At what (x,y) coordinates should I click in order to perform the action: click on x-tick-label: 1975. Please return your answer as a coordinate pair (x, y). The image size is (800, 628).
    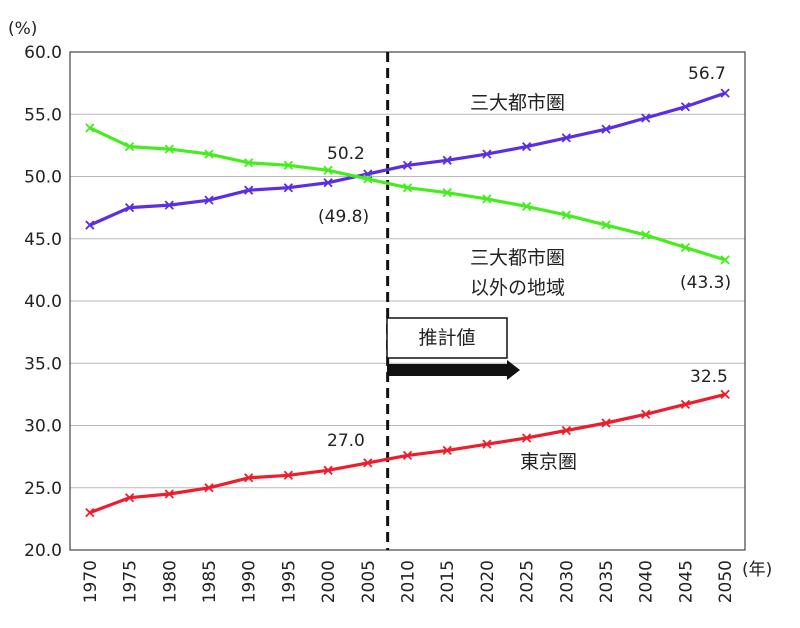
    Looking at the image, I should click on (131, 581).